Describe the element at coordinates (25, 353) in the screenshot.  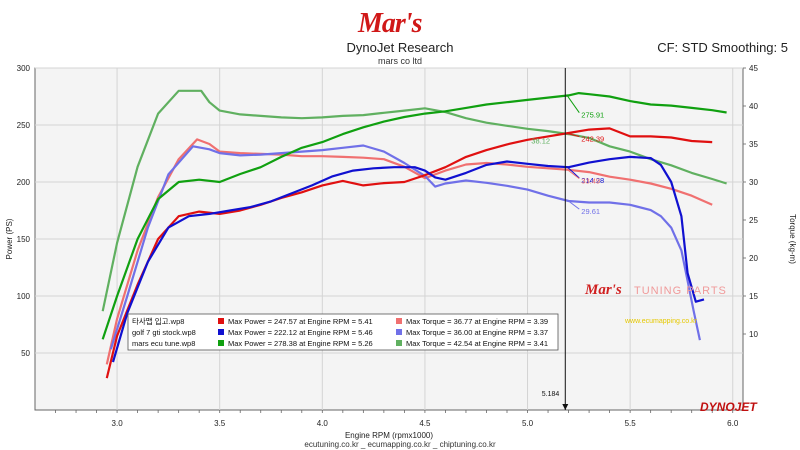
I see `y-left-tick-label: 50` at that location.